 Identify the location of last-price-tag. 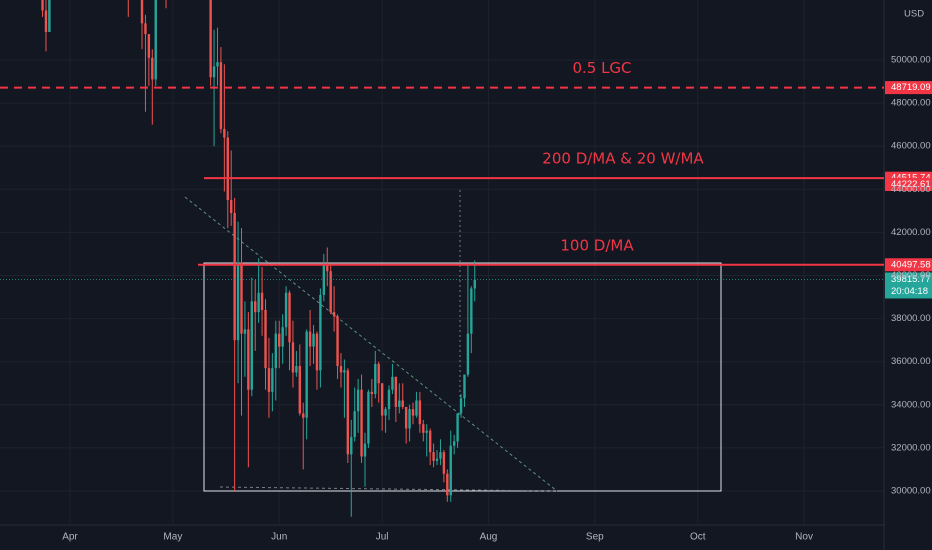
(908, 285).